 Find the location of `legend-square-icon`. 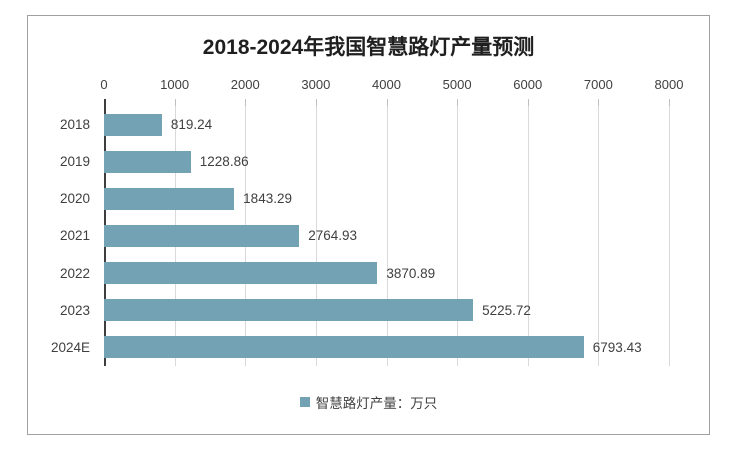

legend-square-icon is located at coordinates (304, 402).